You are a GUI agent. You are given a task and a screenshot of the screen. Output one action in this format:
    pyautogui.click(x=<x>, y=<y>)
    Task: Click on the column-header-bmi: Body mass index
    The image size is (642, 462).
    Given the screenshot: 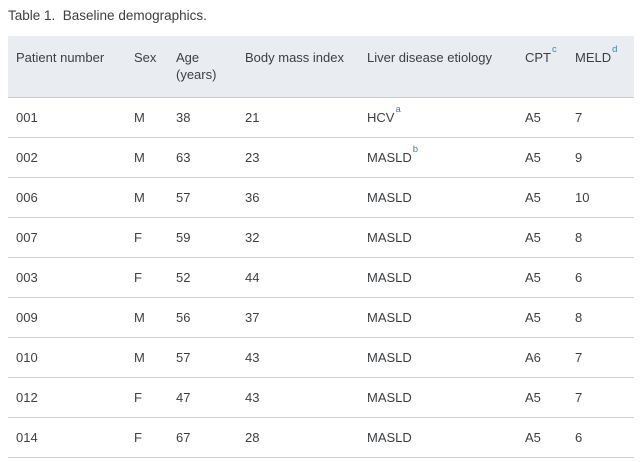 What is the action you would take?
    pyautogui.click(x=298, y=67)
    